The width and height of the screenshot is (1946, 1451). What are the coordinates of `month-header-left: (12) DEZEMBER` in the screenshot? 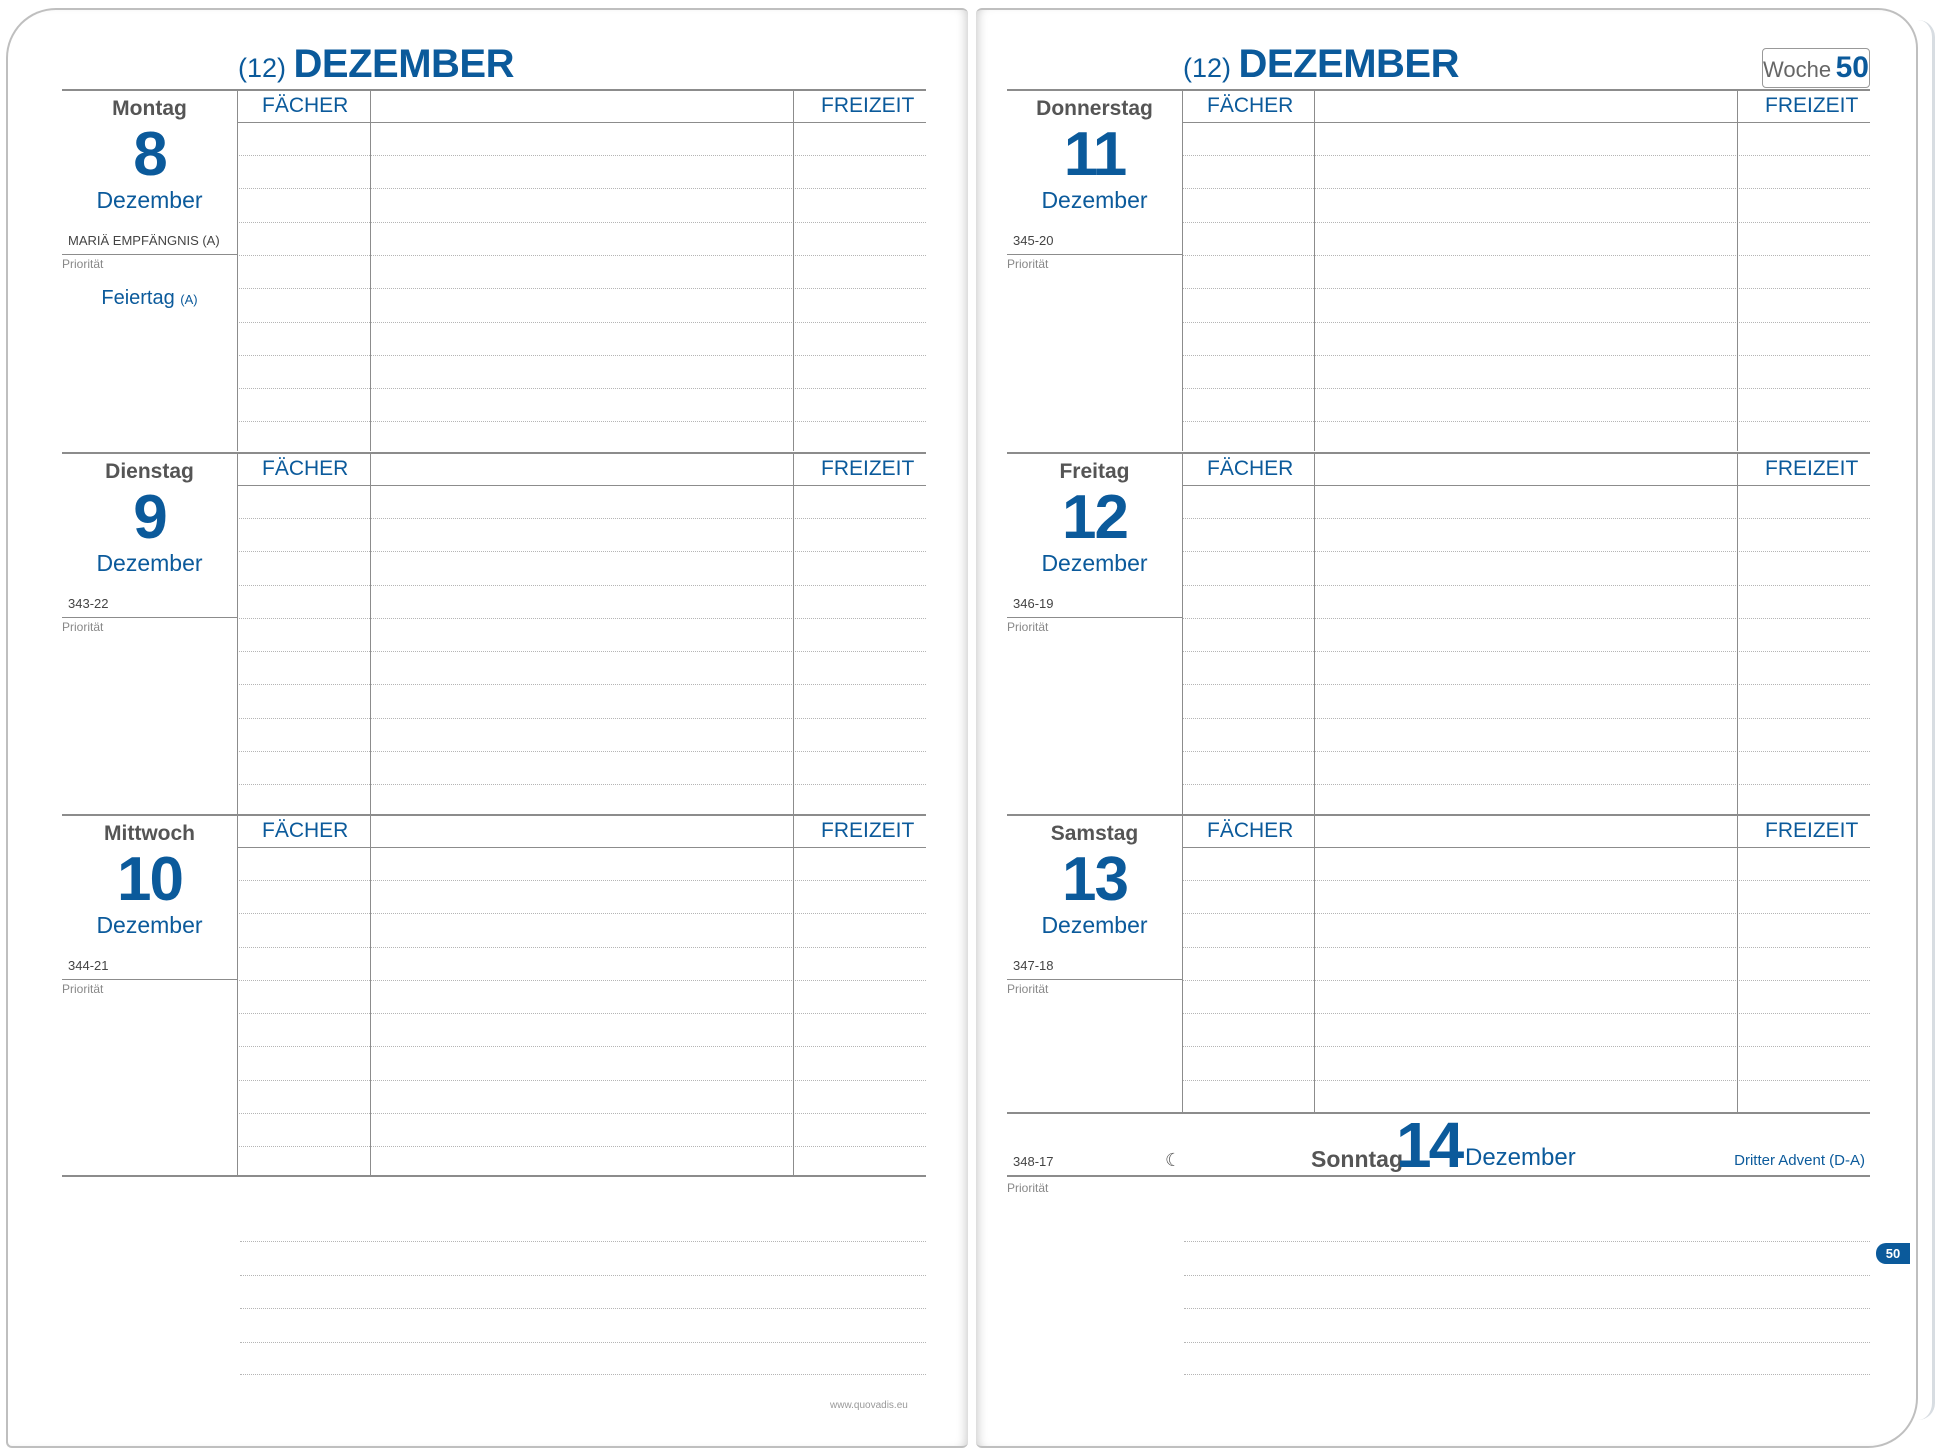 It's located at (376, 64).